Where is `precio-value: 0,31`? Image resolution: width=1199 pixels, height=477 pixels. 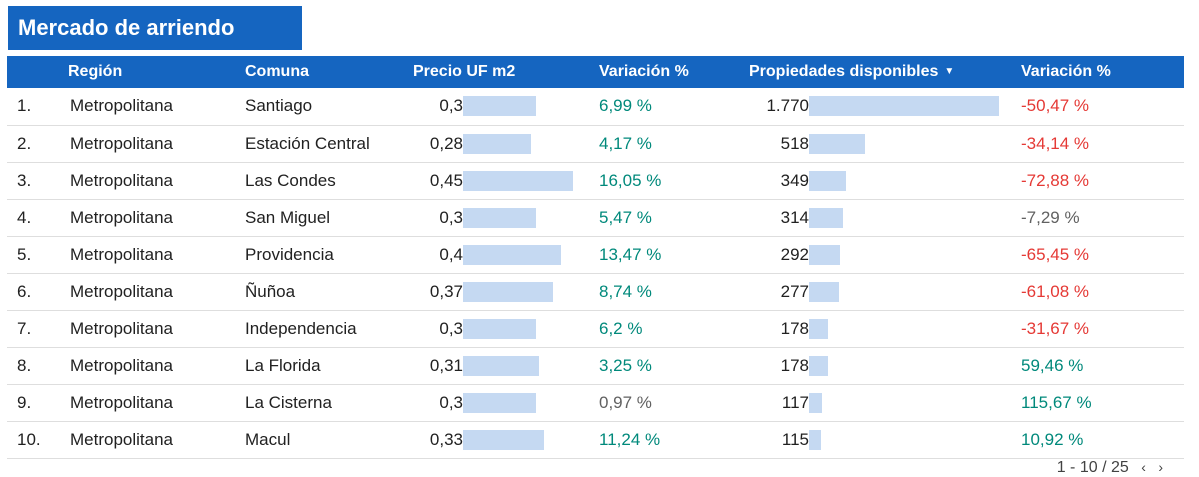
precio-value: 0,31 is located at coordinates (446, 365).